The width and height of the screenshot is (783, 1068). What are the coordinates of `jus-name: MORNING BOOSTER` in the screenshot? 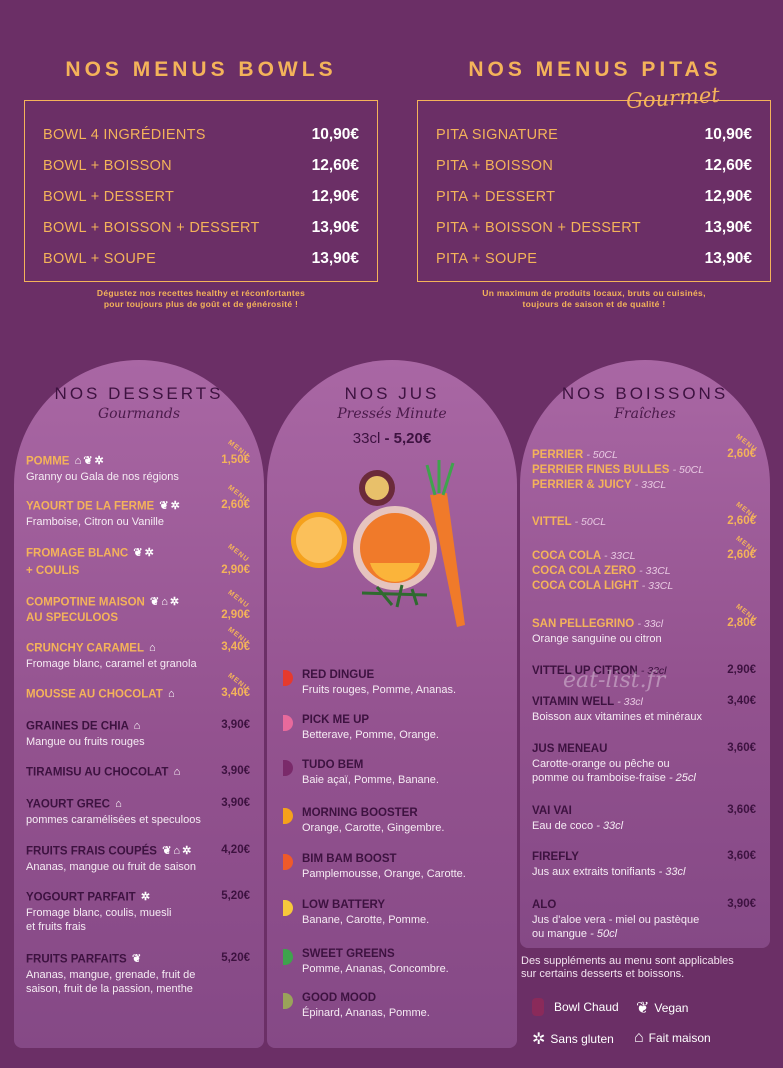 It's located at (360, 813).